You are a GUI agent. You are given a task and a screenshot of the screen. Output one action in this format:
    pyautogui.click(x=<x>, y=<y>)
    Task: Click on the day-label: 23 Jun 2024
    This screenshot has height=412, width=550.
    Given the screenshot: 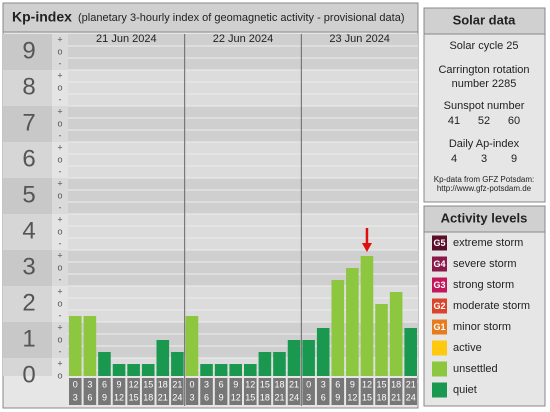 What is the action you would take?
    pyautogui.click(x=359, y=39)
    